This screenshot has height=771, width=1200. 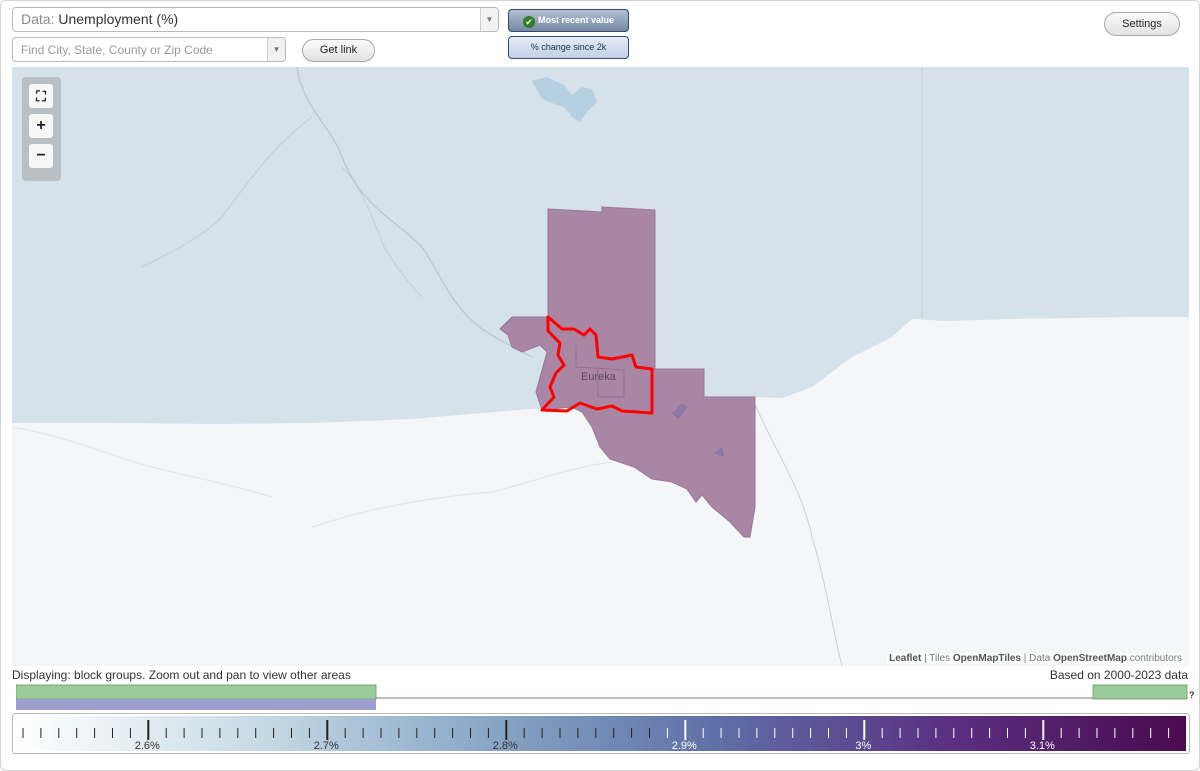 What do you see at coordinates (255, 19) in the screenshot?
I see `data-selector: Data: Unemployment (%) ▼` at bounding box center [255, 19].